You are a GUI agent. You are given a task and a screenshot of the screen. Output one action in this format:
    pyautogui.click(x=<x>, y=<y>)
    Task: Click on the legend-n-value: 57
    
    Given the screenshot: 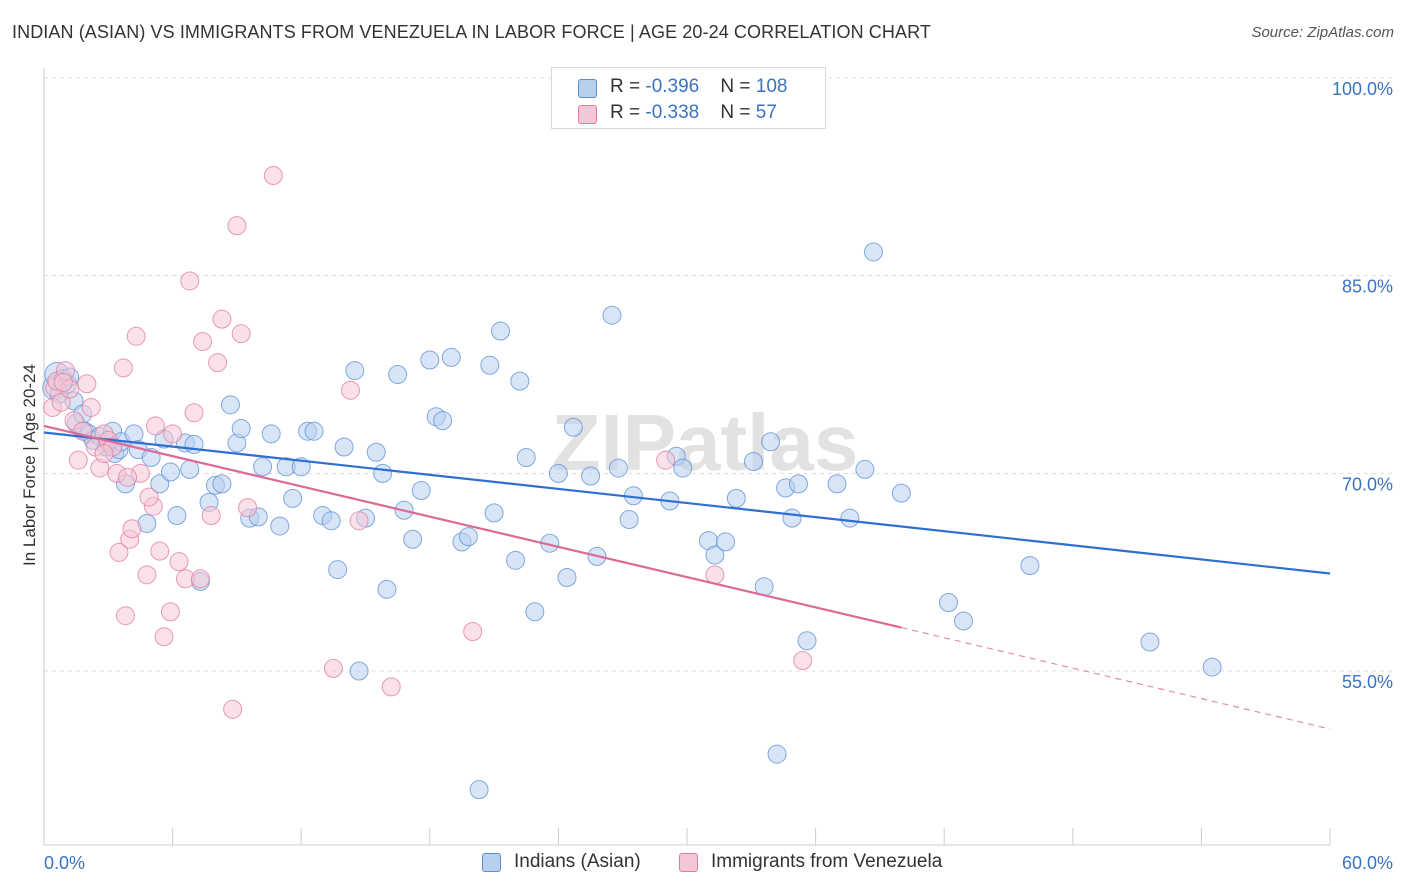 What is the action you would take?
    pyautogui.click(x=766, y=112)
    